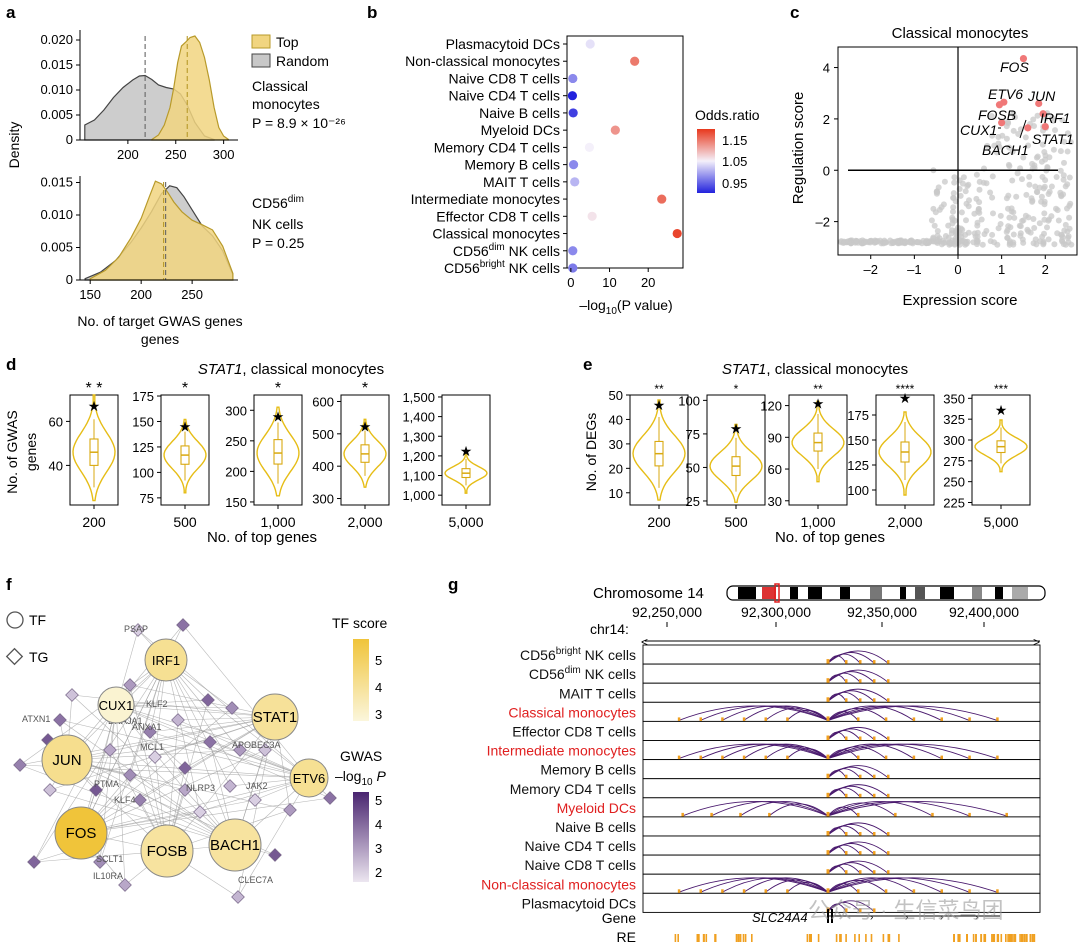 This screenshot has height=948, width=1080. I want to click on a-bottom-pvalue: P = 0.25, so click(278, 243).